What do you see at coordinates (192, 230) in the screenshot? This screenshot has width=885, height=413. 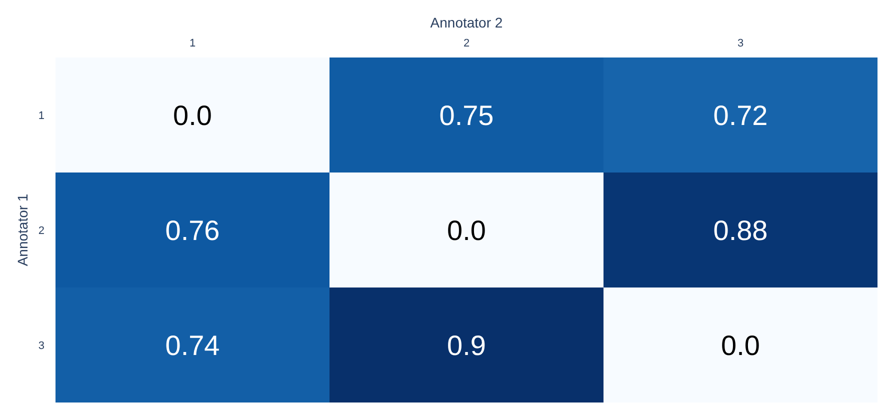 I see `data-label: 0.76` at bounding box center [192, 230].